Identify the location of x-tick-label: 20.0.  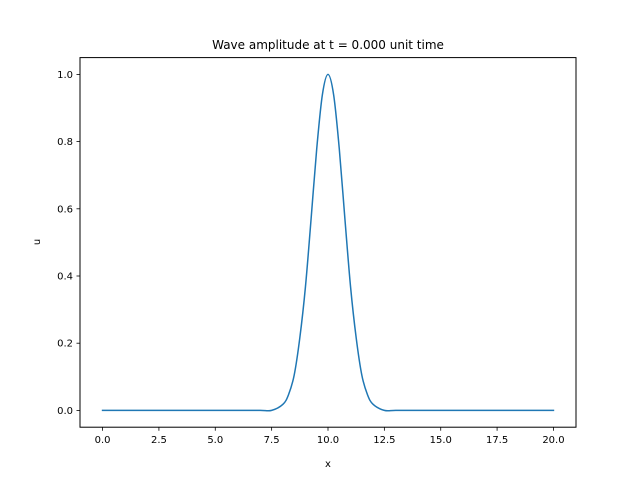
(553, 440).